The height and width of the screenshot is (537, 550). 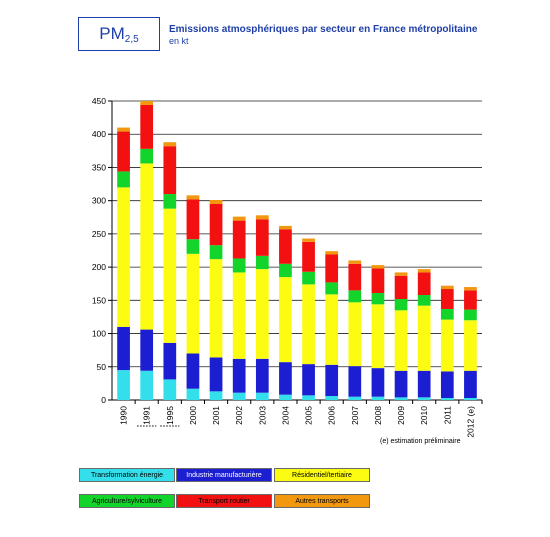 I want to click on x-tick-label: 2011, so click(x=447, y=415).